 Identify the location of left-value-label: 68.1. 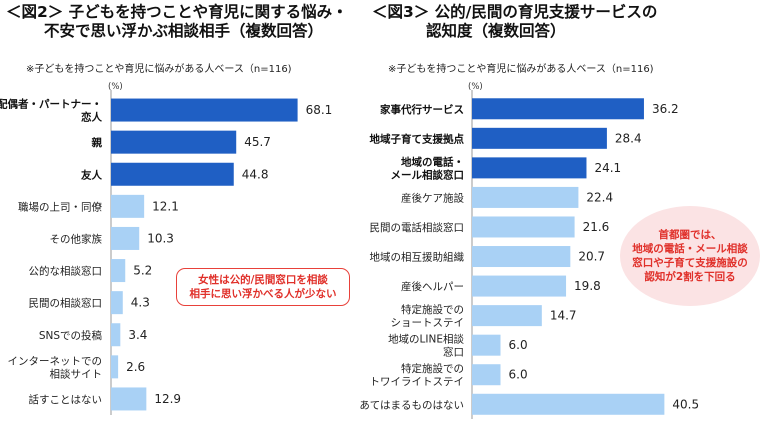
(319, 110).